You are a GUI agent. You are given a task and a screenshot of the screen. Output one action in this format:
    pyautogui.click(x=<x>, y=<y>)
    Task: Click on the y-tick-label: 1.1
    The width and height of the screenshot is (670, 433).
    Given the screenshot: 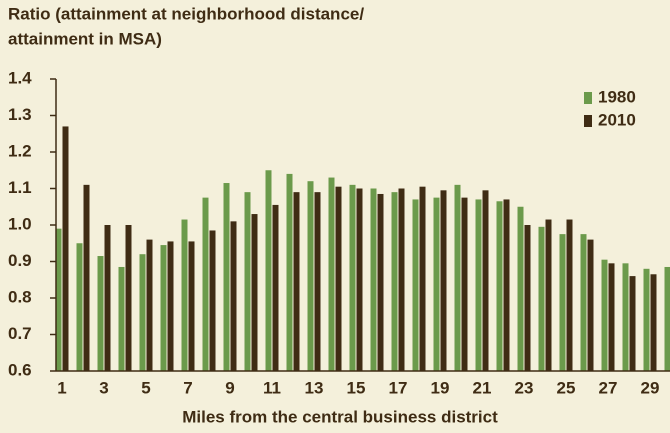 What is the action you would take?
    pyautogui.click(x=20, y=187)
    